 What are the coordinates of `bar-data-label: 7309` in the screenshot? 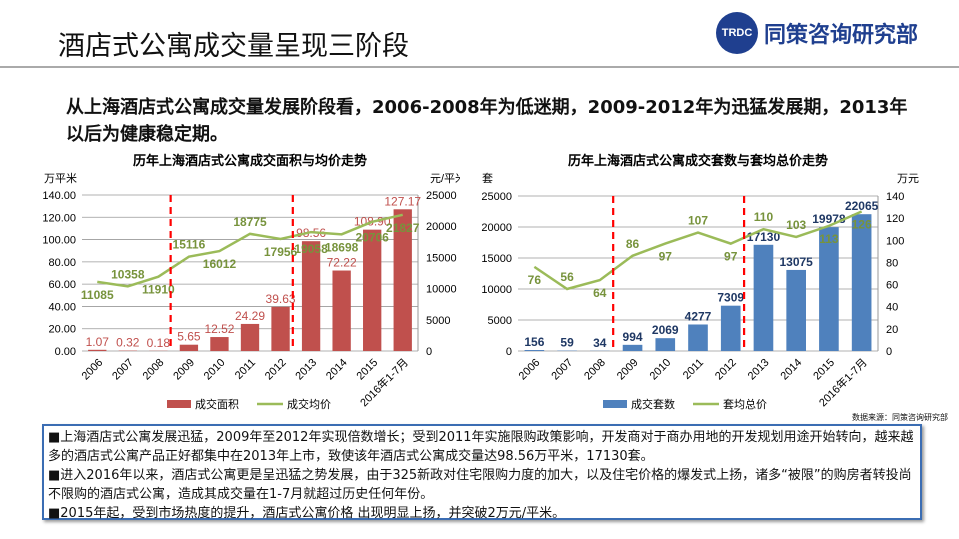 It's located at (730, 298).